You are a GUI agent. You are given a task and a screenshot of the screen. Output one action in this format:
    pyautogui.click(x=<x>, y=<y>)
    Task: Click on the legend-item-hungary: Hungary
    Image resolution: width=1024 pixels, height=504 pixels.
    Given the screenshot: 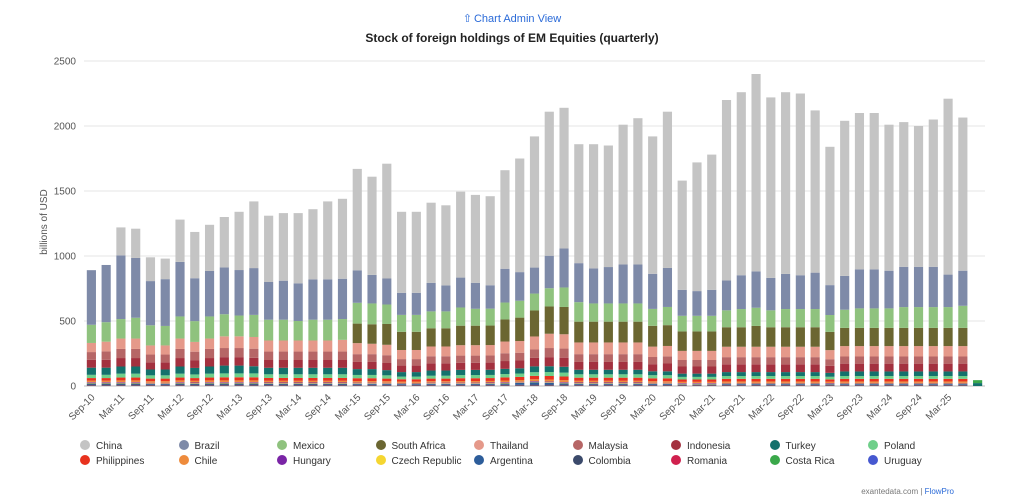 What is the action you would take?
    pyautogui.click(x=304, y=461)
    